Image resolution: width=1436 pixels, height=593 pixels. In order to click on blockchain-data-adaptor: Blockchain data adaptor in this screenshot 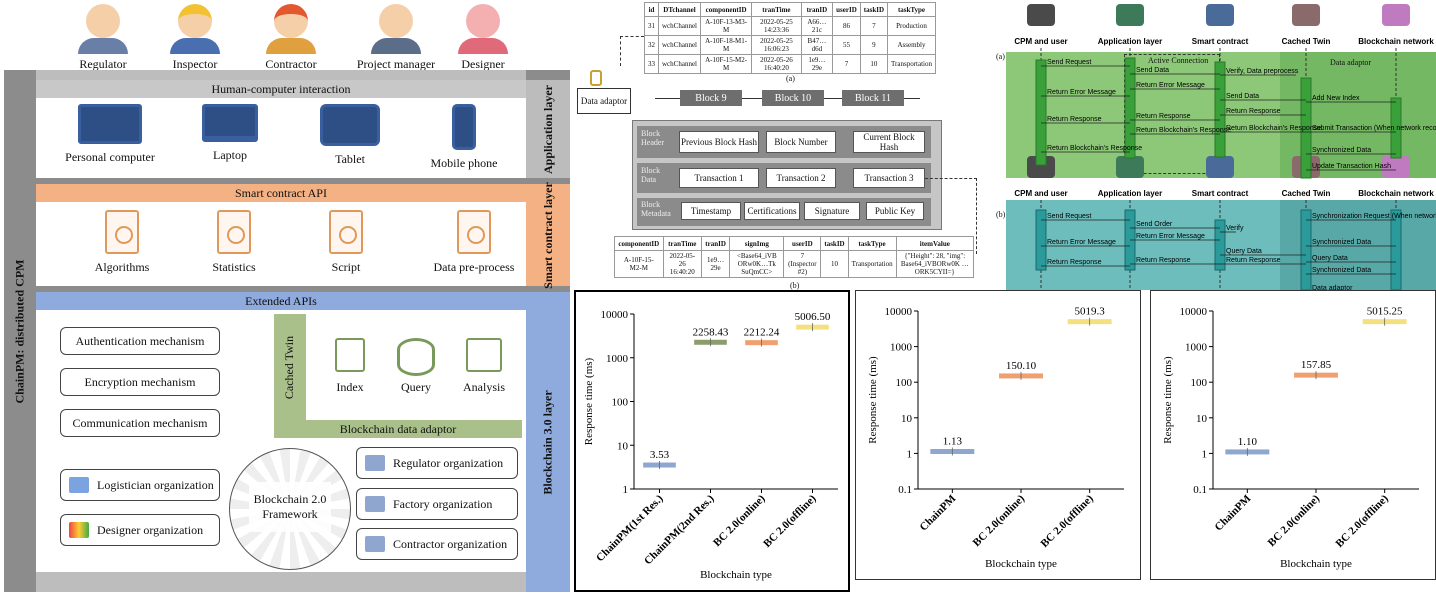, I will do `click(398, 429)`.